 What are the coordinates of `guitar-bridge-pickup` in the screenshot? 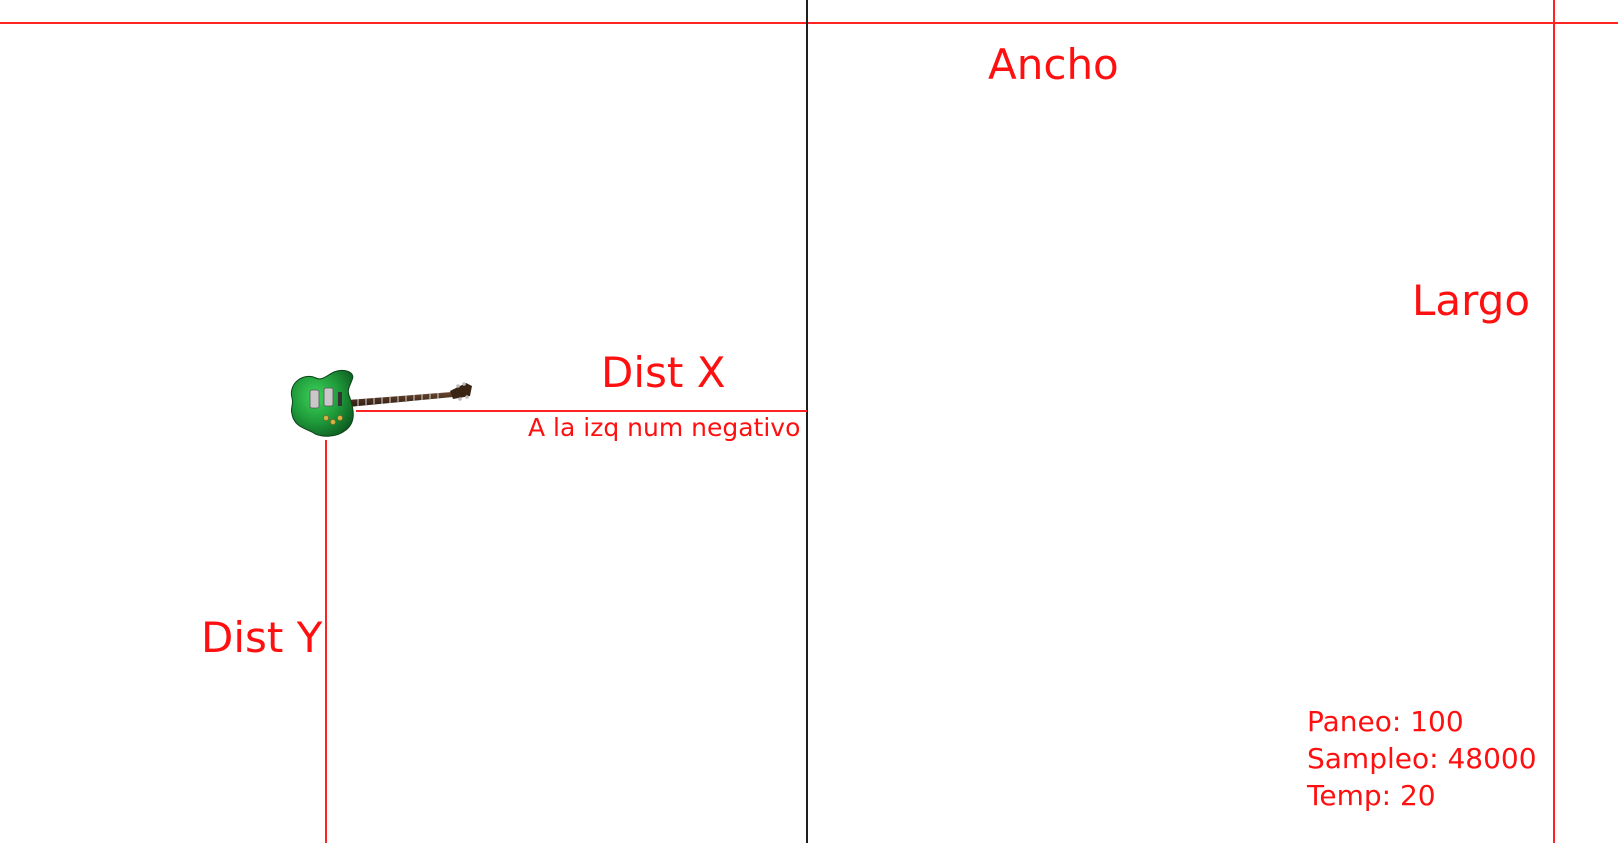 It's located at (328, 397).